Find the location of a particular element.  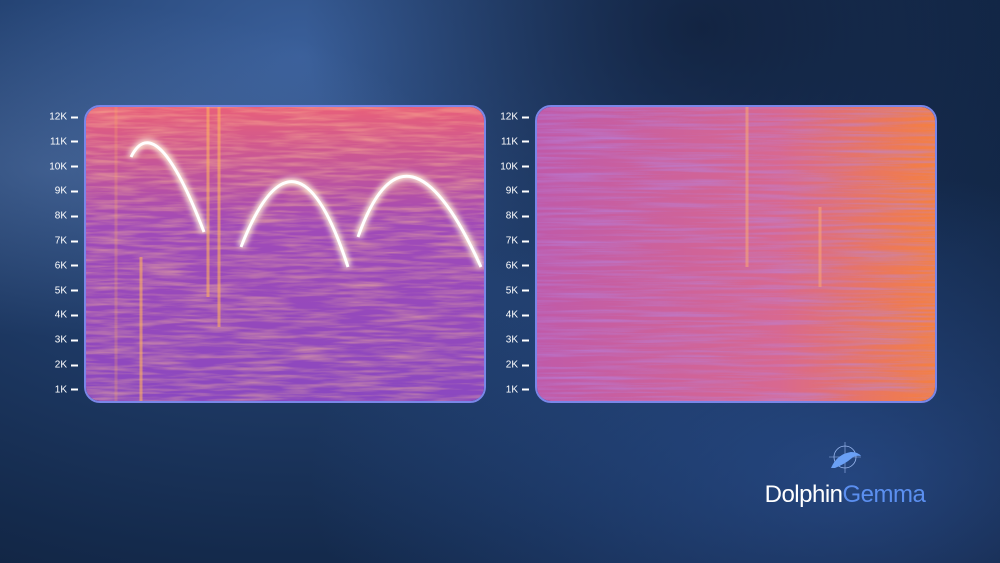

frequency-axis-left: 12K 11K 10K 9K 8K 7K 6K 5K 4K 3K 2K 1K is located at coordinates (53, 200).